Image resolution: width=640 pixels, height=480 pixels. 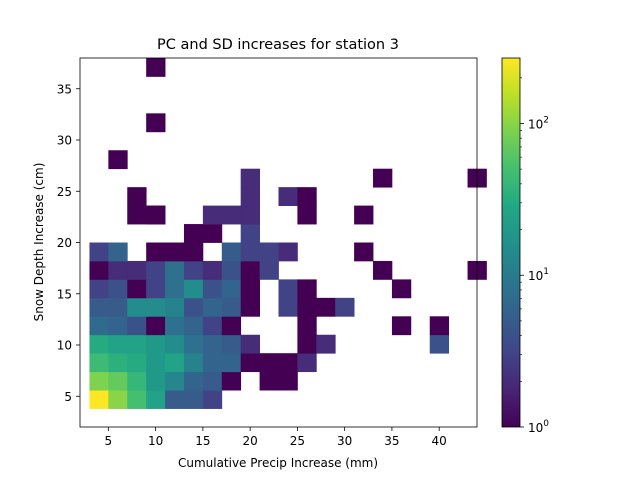 I want to click on colorbar: 10⁰ 10¹ 10², so click(x=525, y=246).